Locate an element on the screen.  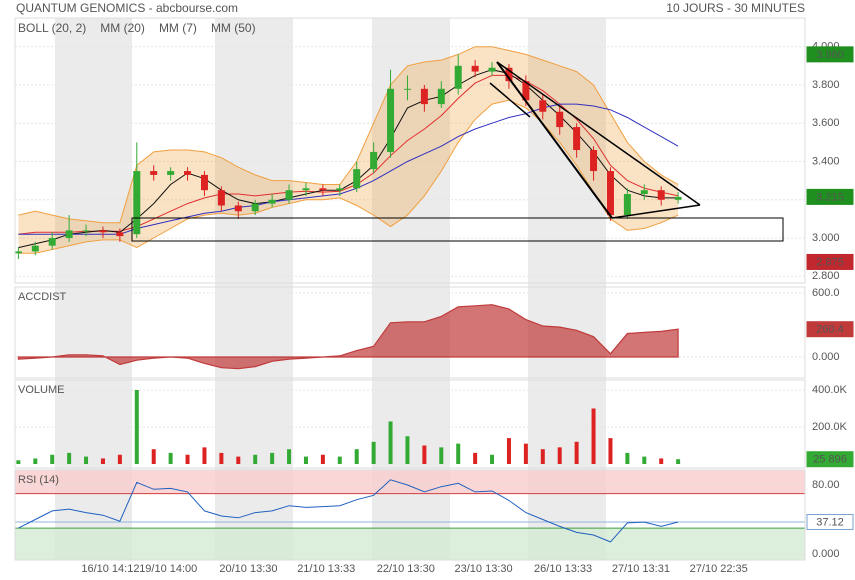
value-box-label: 3.215 is located at coordinates (830, 197).